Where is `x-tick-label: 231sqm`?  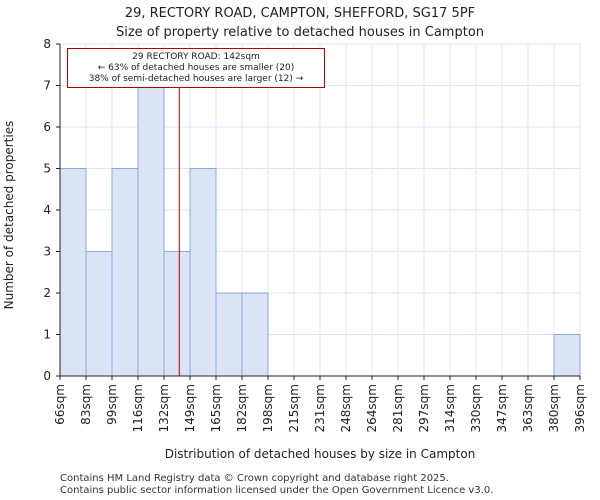 x-tick-label: 231sqm is located at coordinates (320, 408).